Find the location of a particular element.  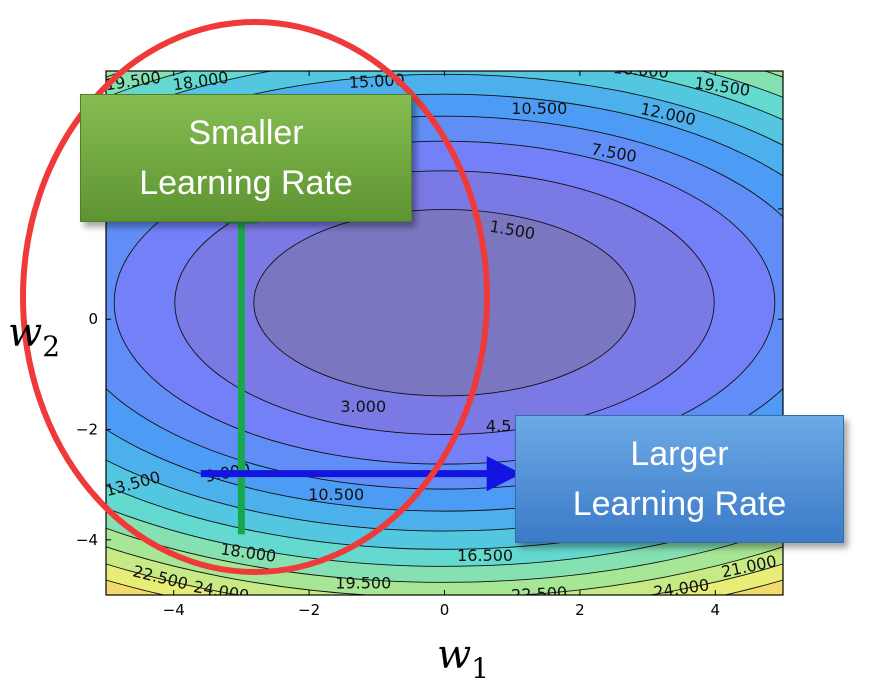

x-axis-label: w1 is located at coordinates (463, 658).